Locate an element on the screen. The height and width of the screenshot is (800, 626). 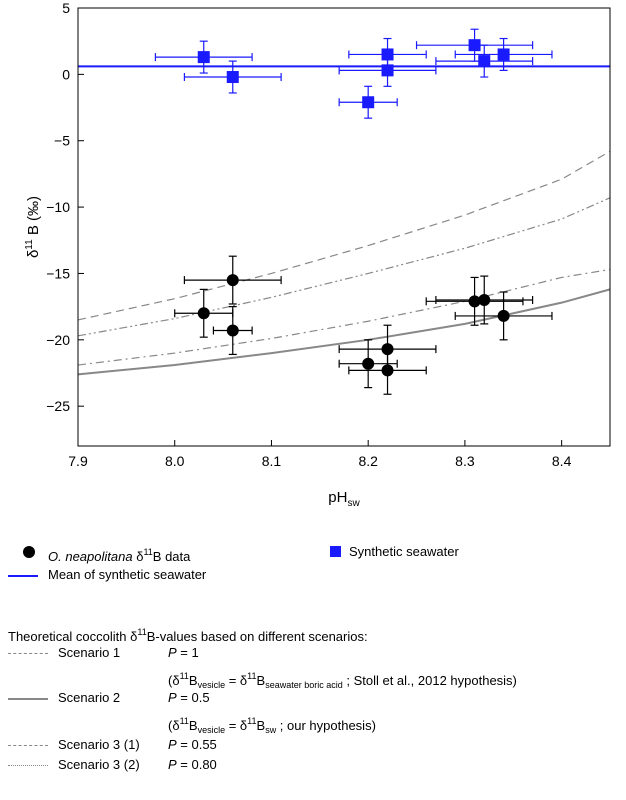
solid-blue-line-icon is located at coordinates (23, 576).